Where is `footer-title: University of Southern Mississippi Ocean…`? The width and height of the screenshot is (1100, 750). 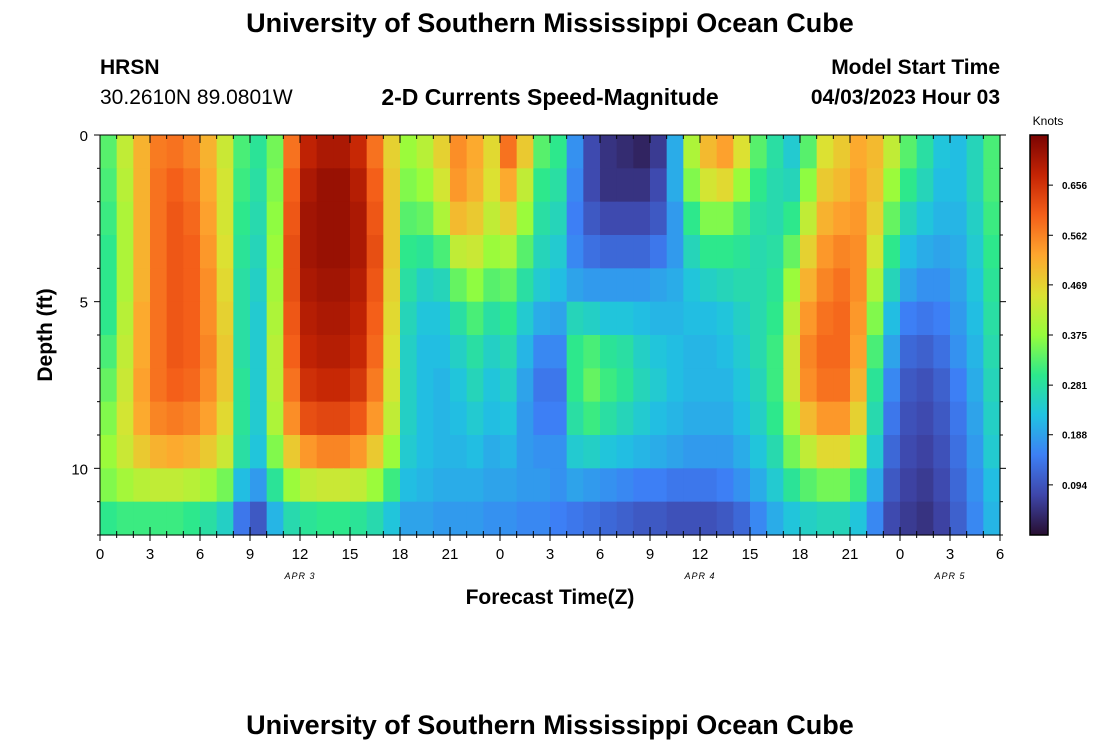 footer-title: University of Southern Mississippi Ocean… is located at coordinates (550, 725).